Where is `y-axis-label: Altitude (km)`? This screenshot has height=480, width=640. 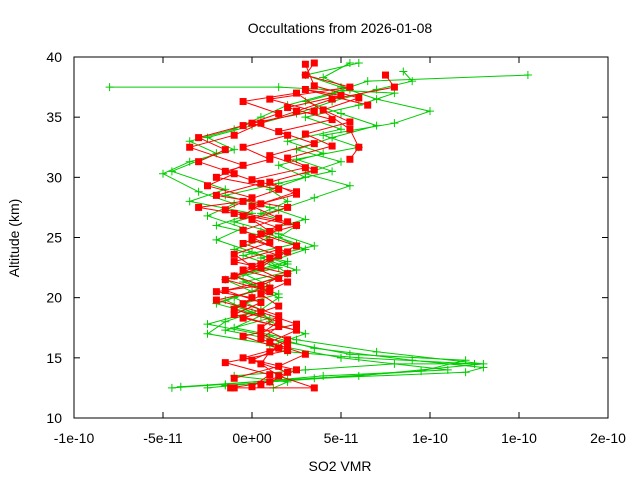 y-axis-label: Altitude (km) is located at coordinates (14, 238).